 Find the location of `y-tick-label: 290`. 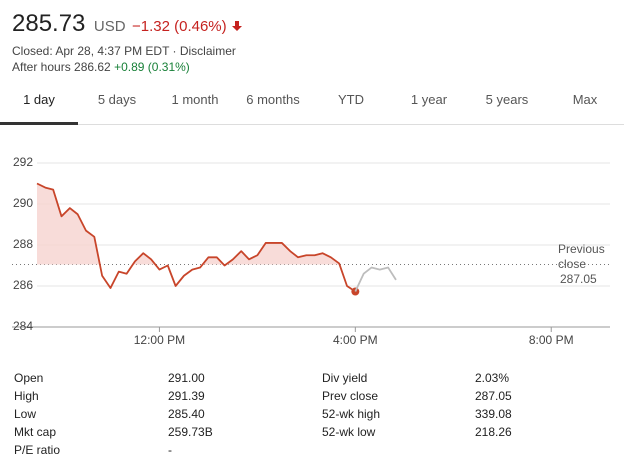

y-tick-label: 290 is located at coordinates (23, 203).